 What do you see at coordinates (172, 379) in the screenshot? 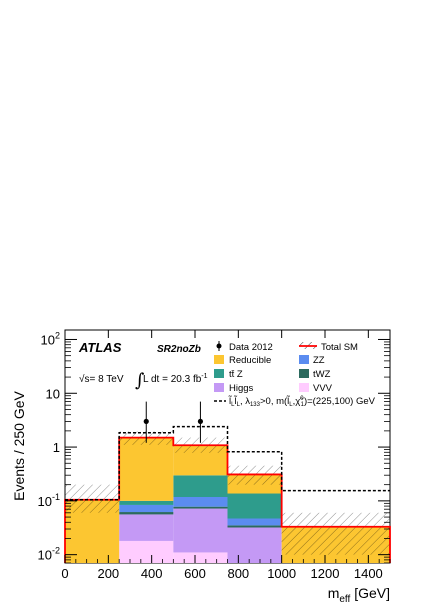
I see `lumi-main: L dt = 20.3 fb` at bounding box center [172, 379].